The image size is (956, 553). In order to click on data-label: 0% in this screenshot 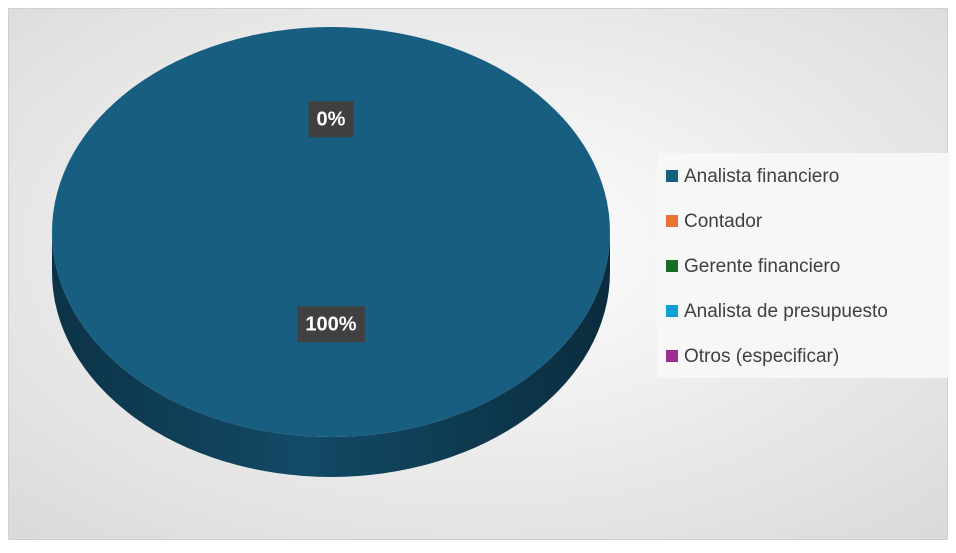, I will do `click(331, 120)`.